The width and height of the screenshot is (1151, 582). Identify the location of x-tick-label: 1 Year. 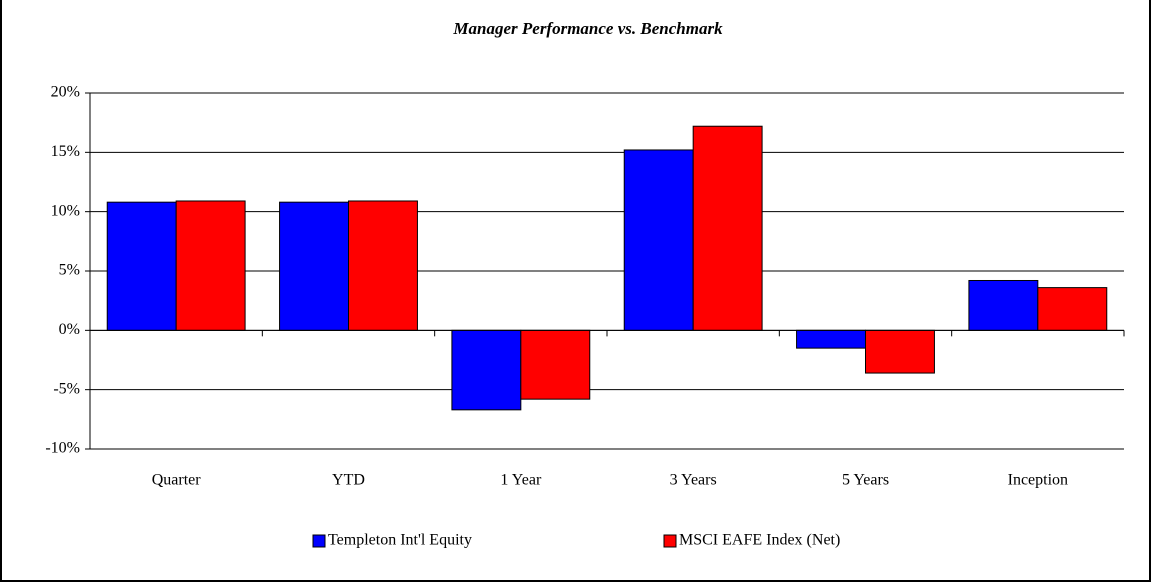
(521, 480).